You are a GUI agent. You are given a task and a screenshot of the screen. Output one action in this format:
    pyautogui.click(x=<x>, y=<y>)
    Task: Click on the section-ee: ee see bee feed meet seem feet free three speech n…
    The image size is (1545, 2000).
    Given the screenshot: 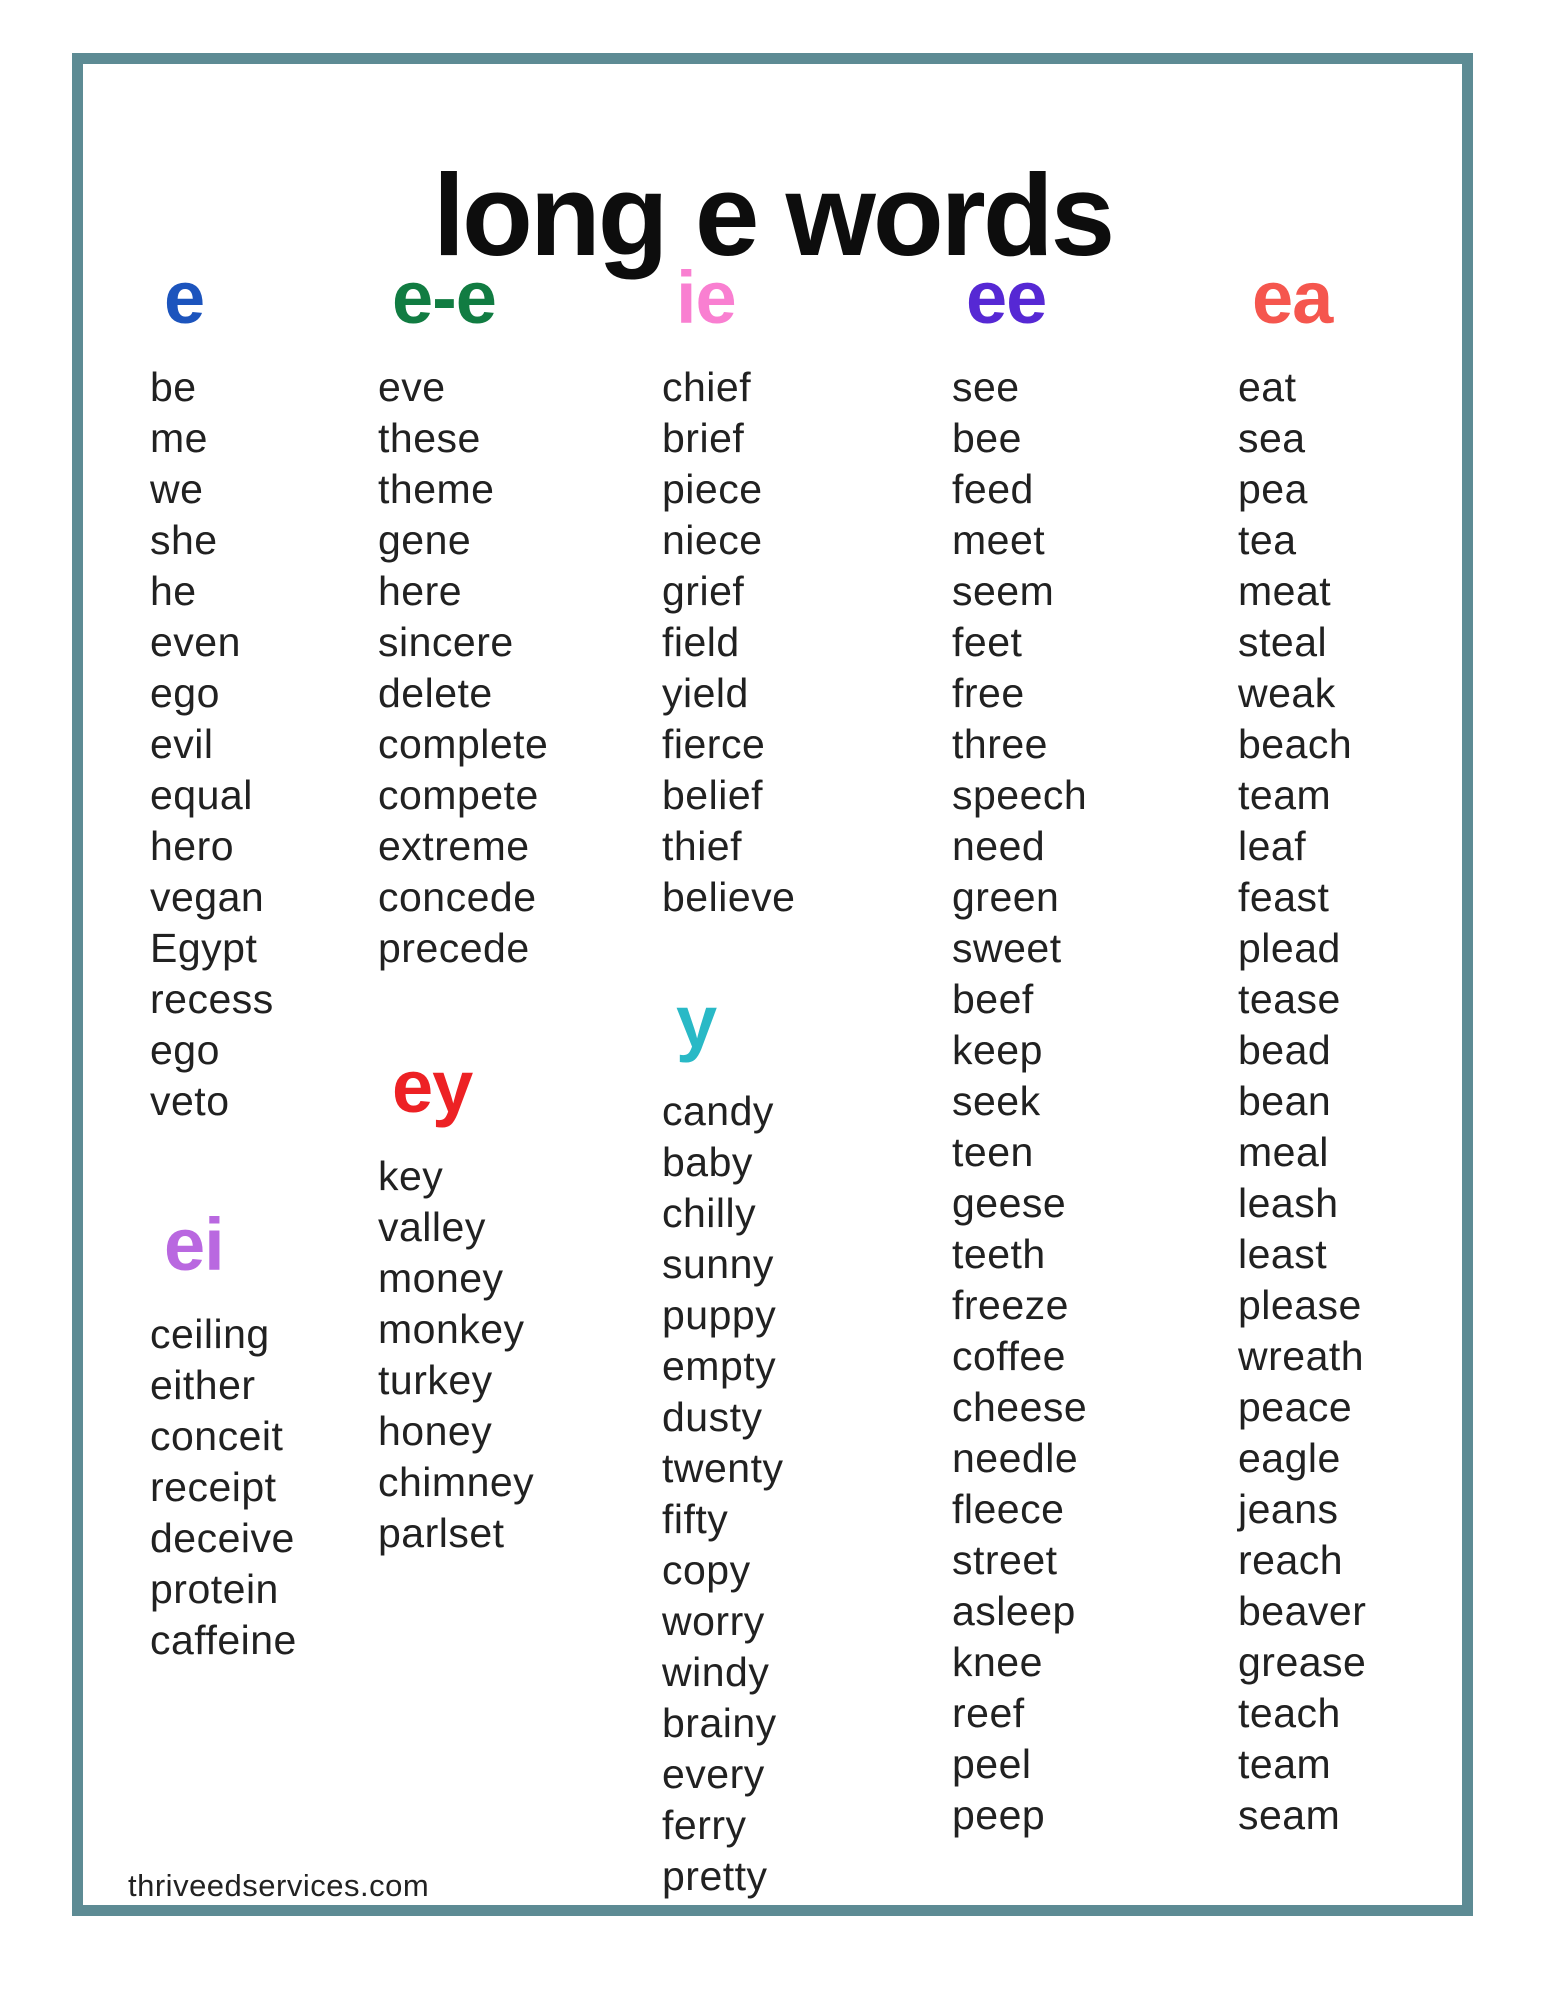 What is the action you would take?
    pyautogui.click(x=1095, y=1048)
    